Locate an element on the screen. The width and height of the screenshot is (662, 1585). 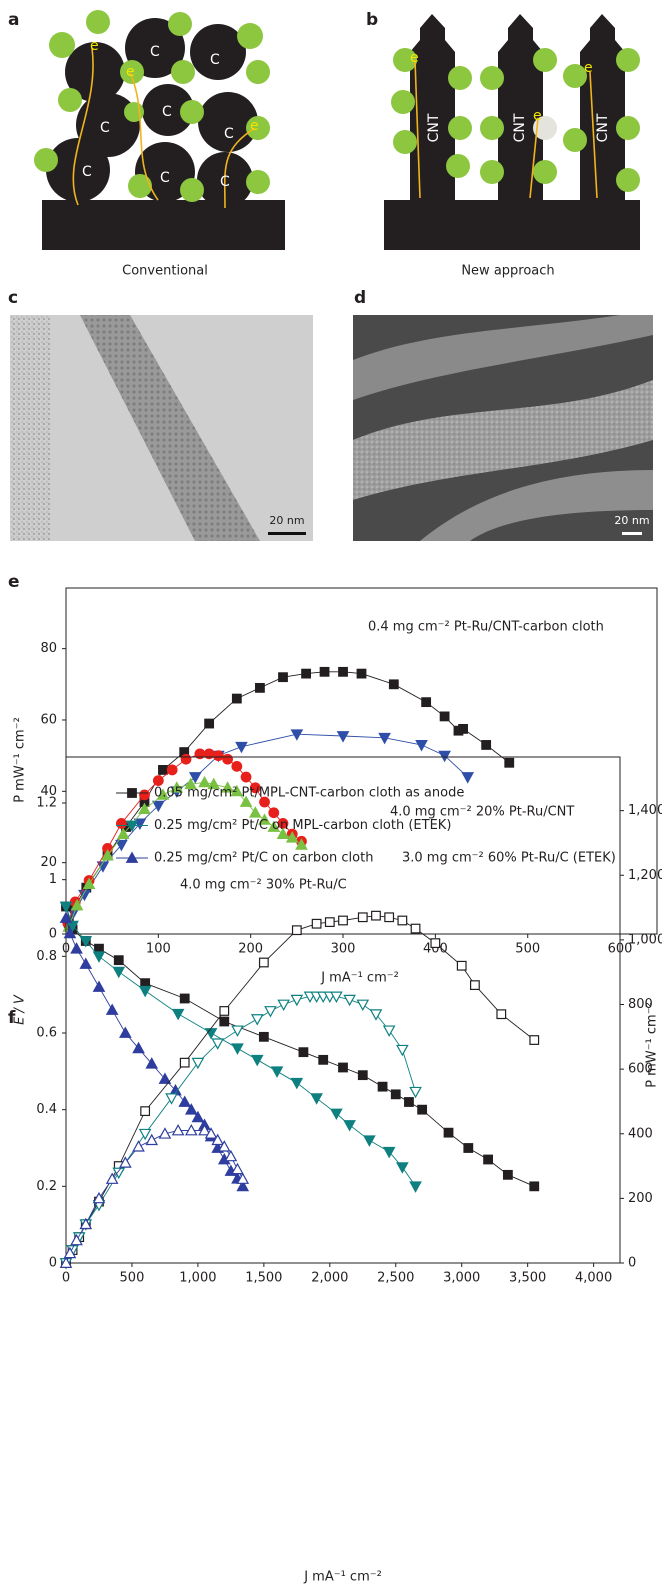
particle-label: C is located at coordinates (87, 172).